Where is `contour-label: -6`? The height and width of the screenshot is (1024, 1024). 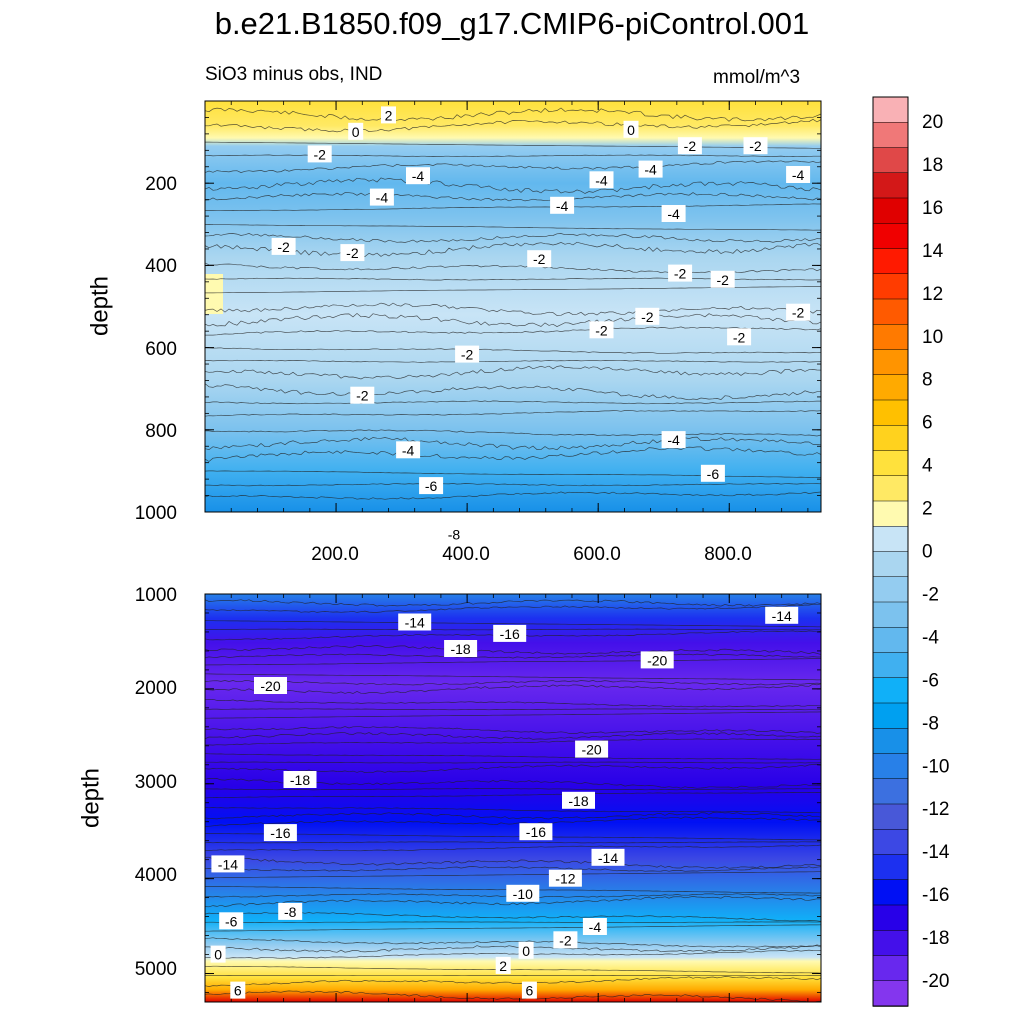
contour-label: -6 is located at coordinates (712, 473).